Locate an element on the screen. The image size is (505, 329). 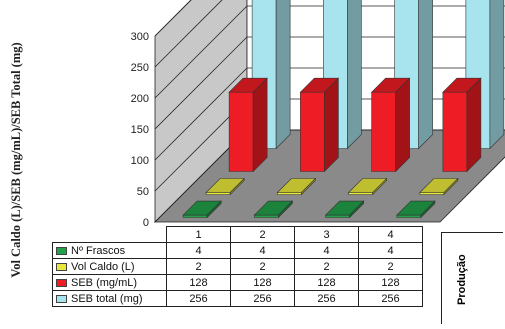
legend-entry: SEB (mg/mL) is located at coordinates (109, 282).